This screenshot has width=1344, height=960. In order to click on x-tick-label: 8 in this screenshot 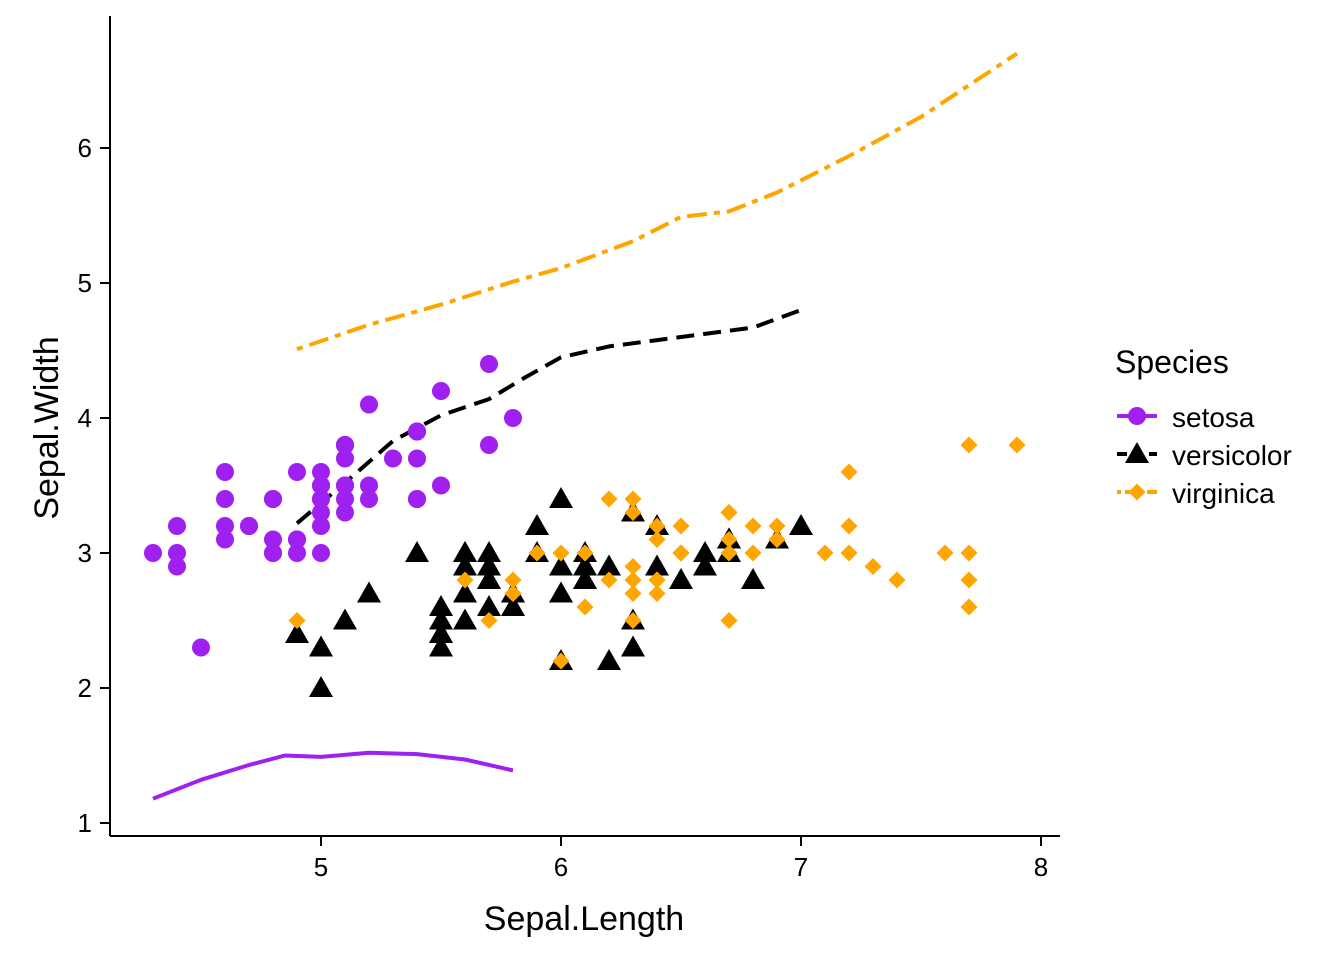, I will do `click(1041, 867)`.